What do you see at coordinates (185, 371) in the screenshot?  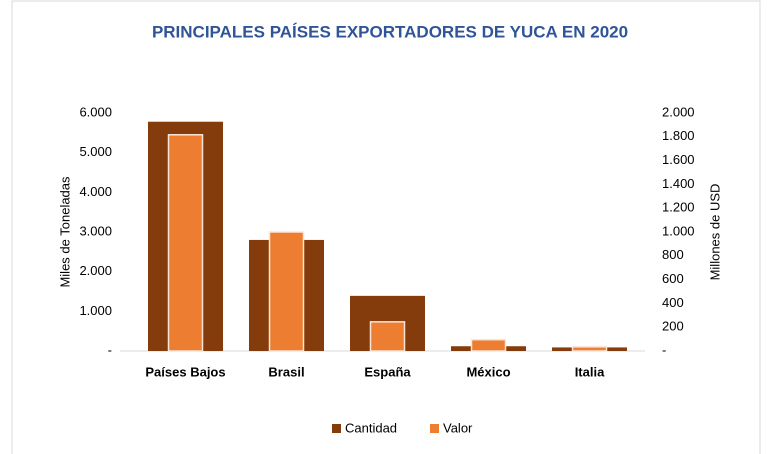 I see `x-tick-label: Países Bajos` at bounding box center [185, 371].